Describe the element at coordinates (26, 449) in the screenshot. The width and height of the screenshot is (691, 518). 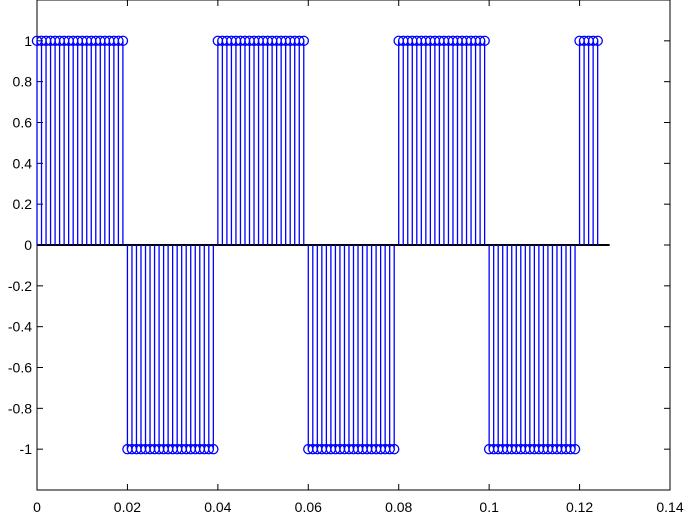
I see `y-tick-label: -1` at that location.